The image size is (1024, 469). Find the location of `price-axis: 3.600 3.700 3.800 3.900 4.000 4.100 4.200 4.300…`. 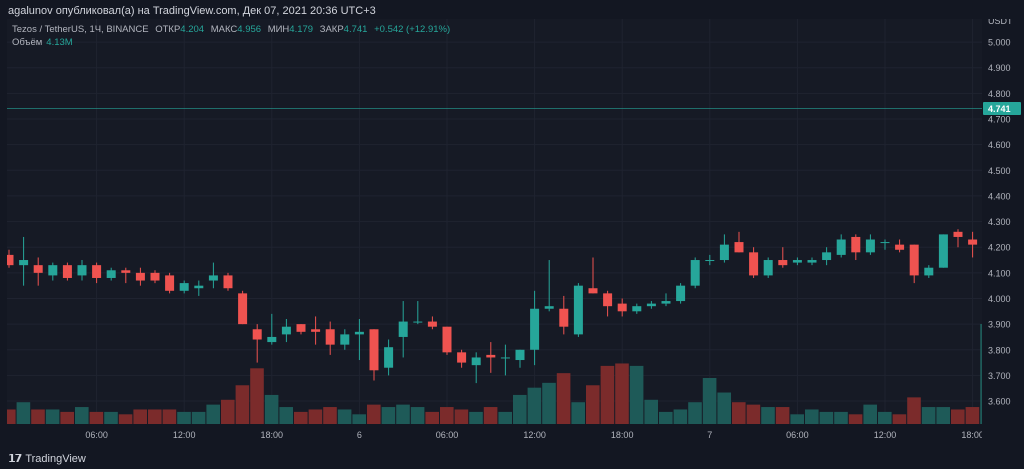

price-axis: 3.600 3.700 3.800 3.900 4.000 4.100 4.200 4.300… is located at coordinates (1003, 233).